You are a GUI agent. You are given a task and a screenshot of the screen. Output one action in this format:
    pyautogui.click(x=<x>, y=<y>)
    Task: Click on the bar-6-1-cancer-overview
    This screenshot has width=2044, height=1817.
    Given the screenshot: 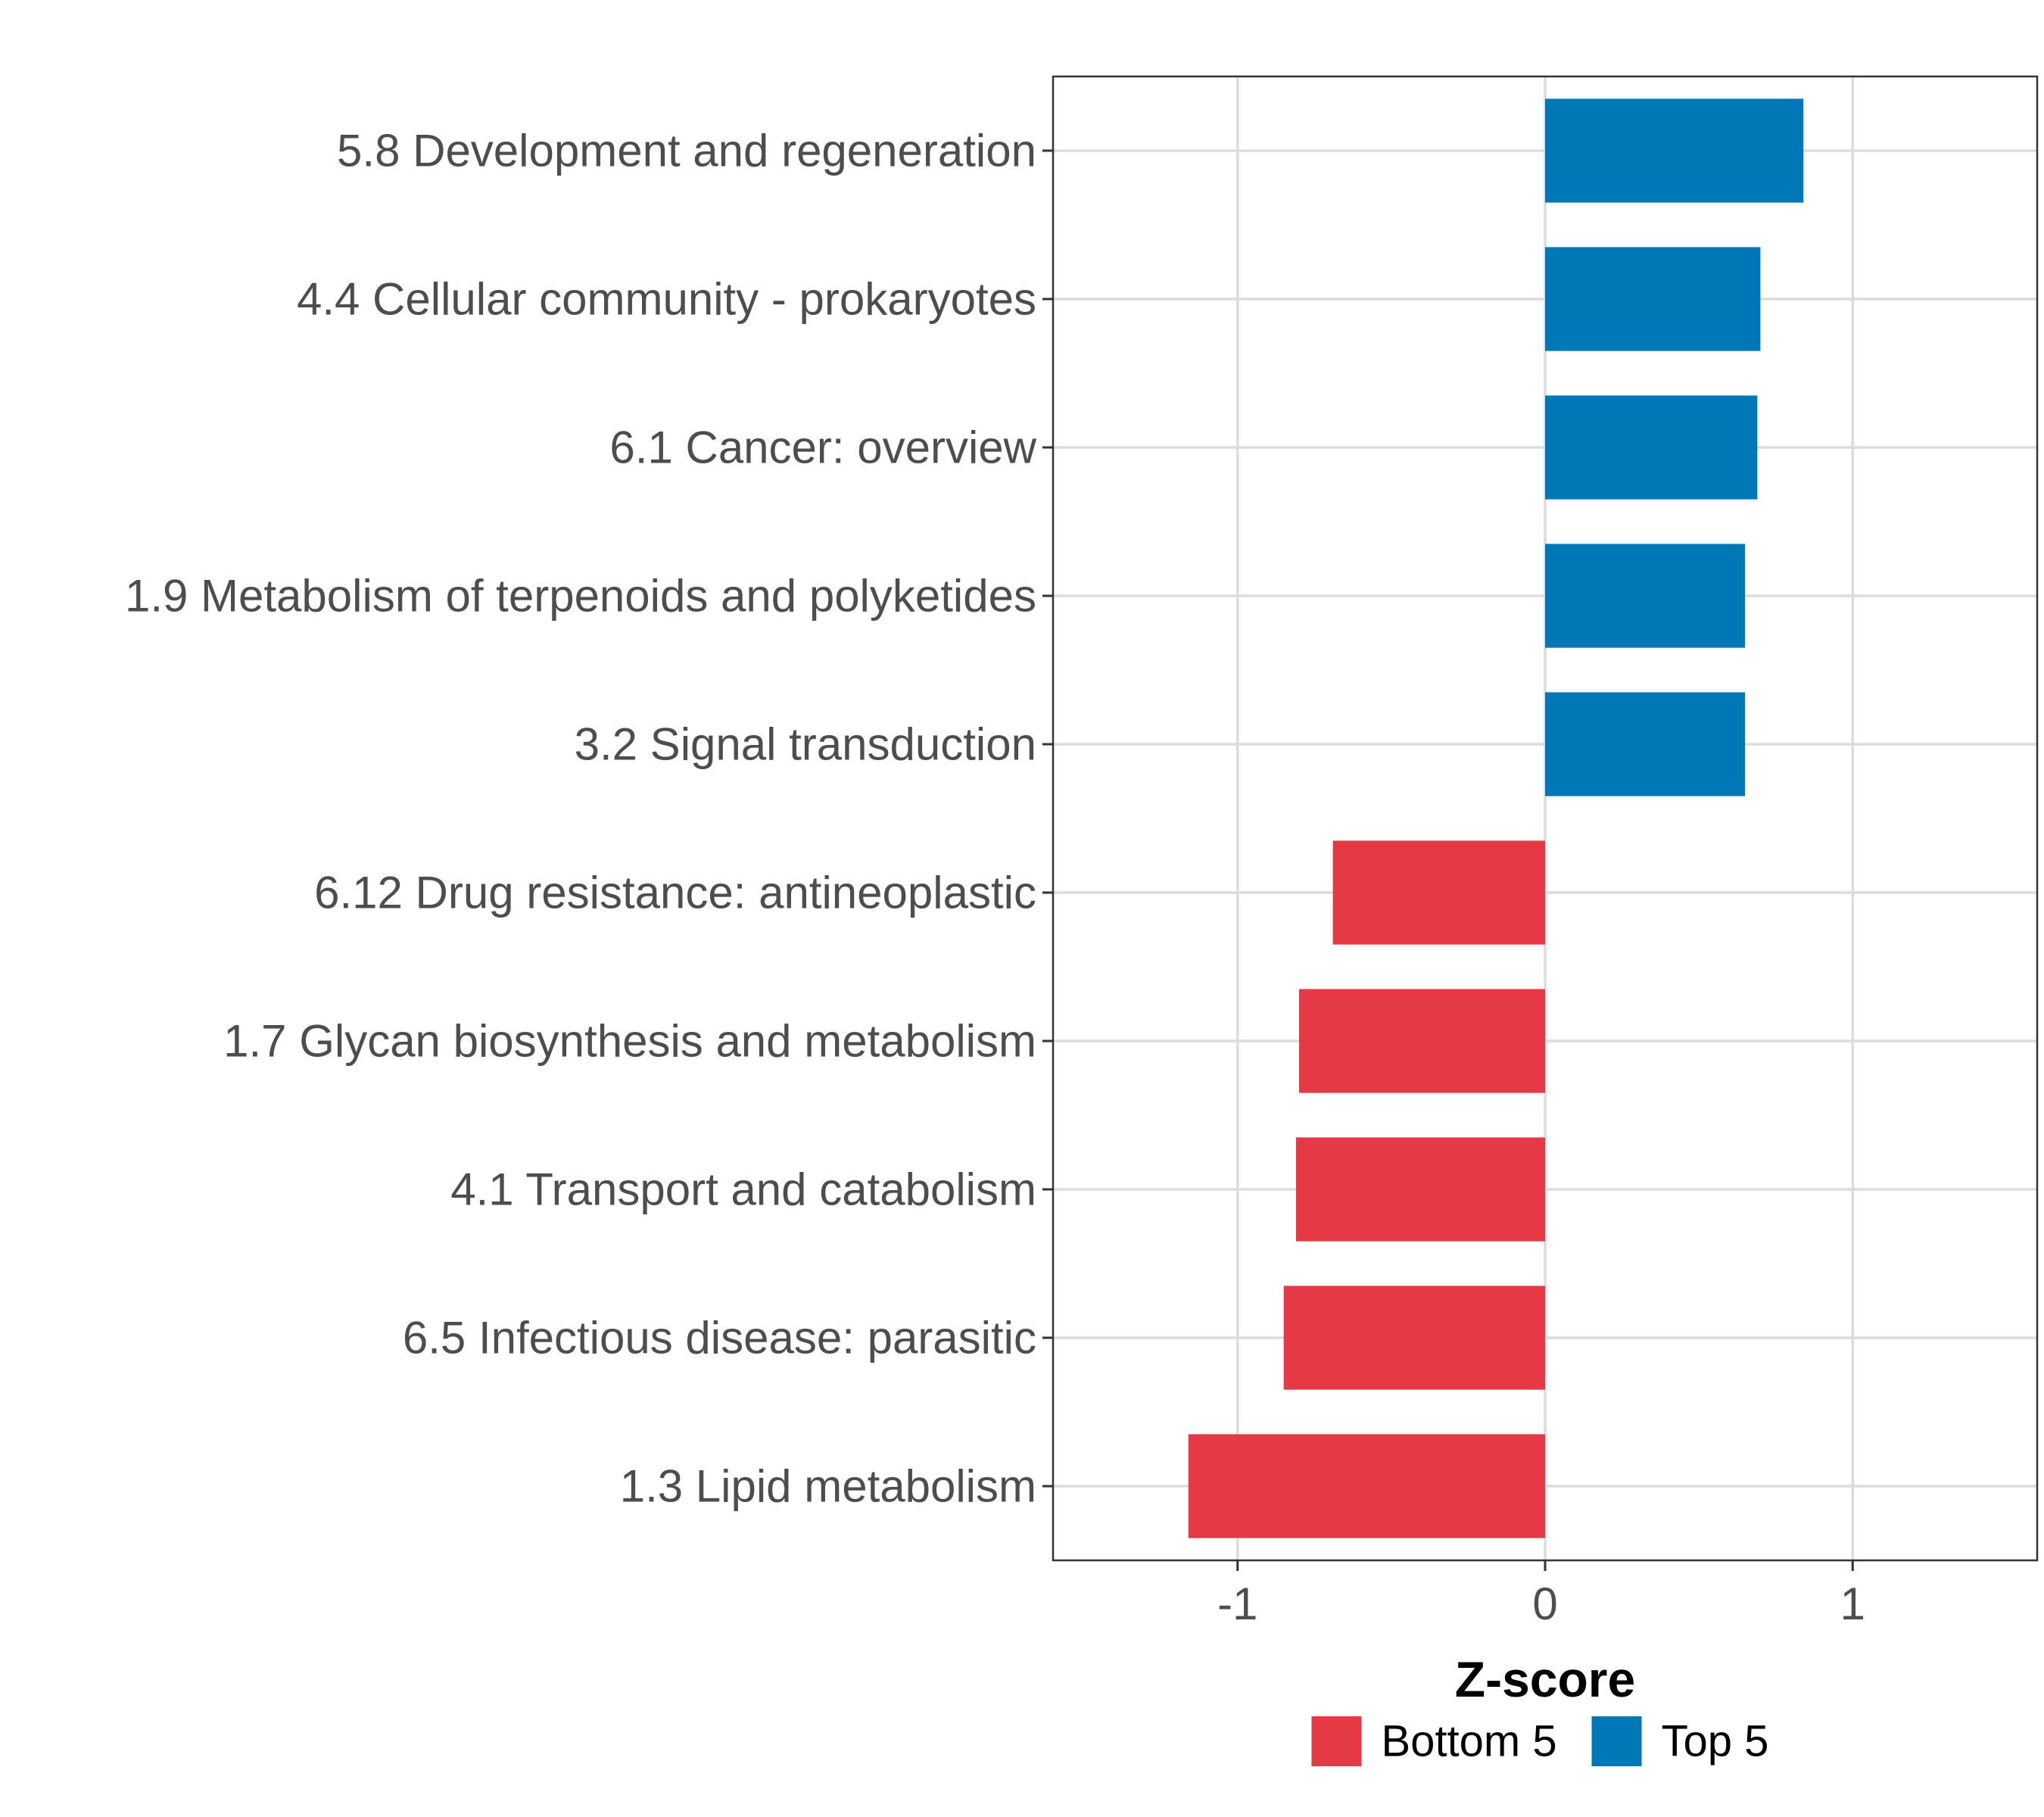 What is the action you would take?
    pyautogui.click(x=1651, y=447)
    